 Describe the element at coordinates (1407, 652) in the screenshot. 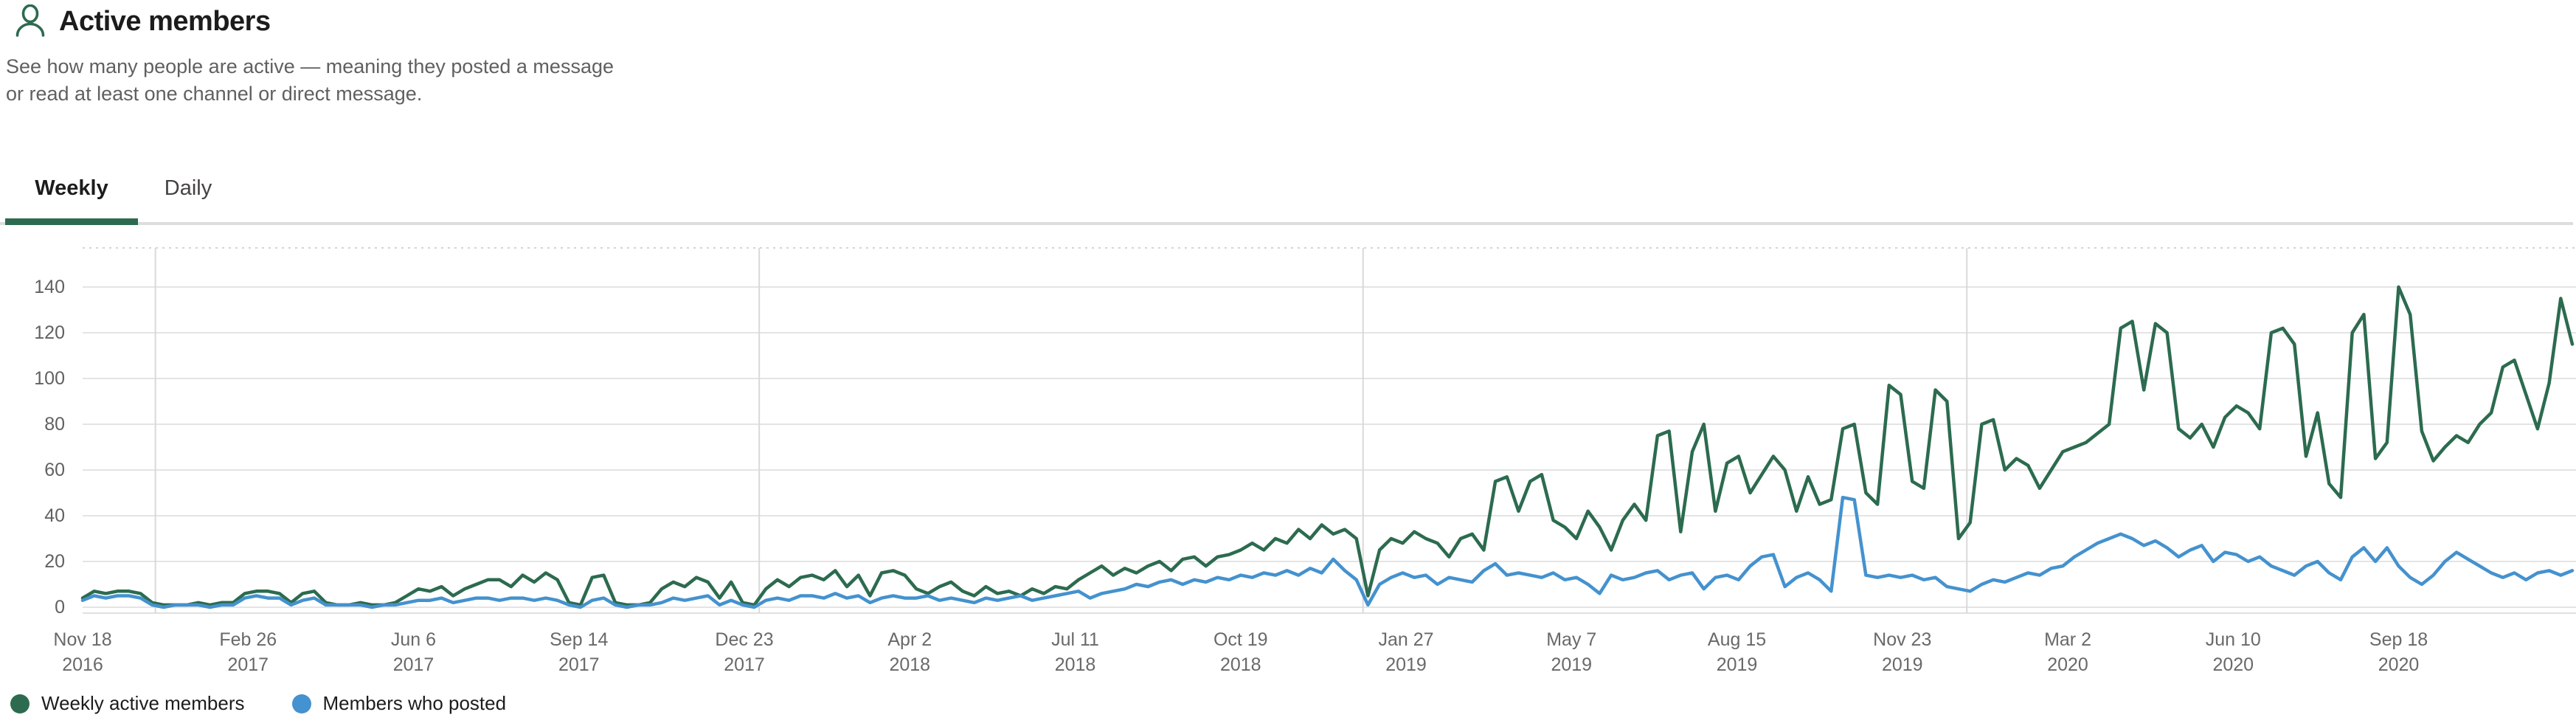

I see `x-tick-label: Jan 27 2019` at that location.